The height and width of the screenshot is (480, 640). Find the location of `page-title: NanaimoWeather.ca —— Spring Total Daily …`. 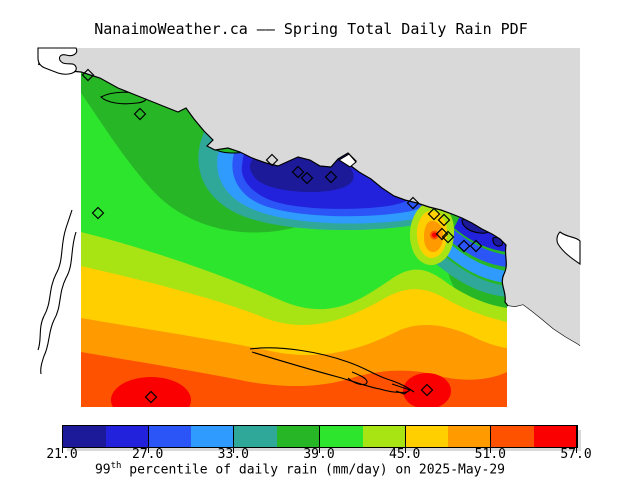

page-title: NanaimoWeather.ca —— Spring Total Daily … is located at coordinates (311, 29).